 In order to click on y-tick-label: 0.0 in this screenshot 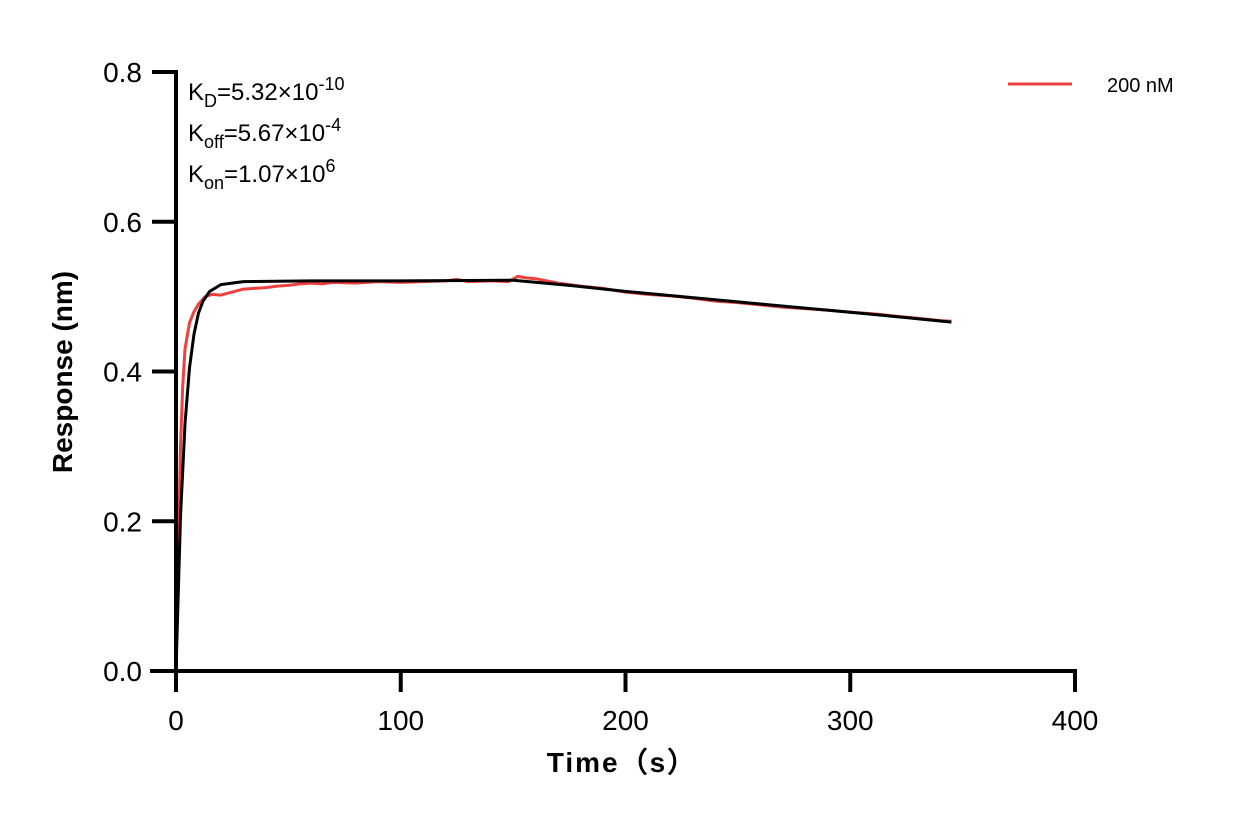, I will do `click(122, 671)`.